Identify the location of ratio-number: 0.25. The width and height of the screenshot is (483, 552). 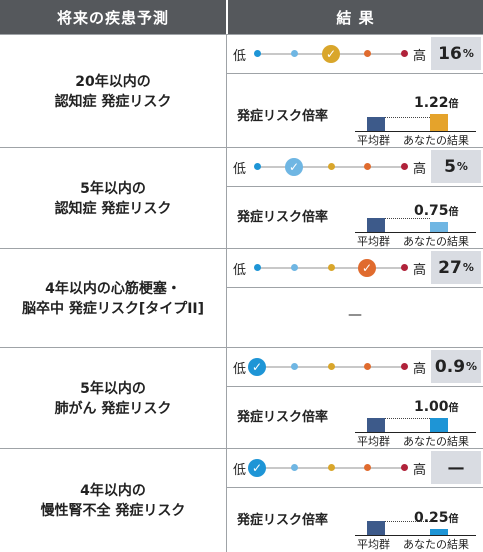
(431, 518).